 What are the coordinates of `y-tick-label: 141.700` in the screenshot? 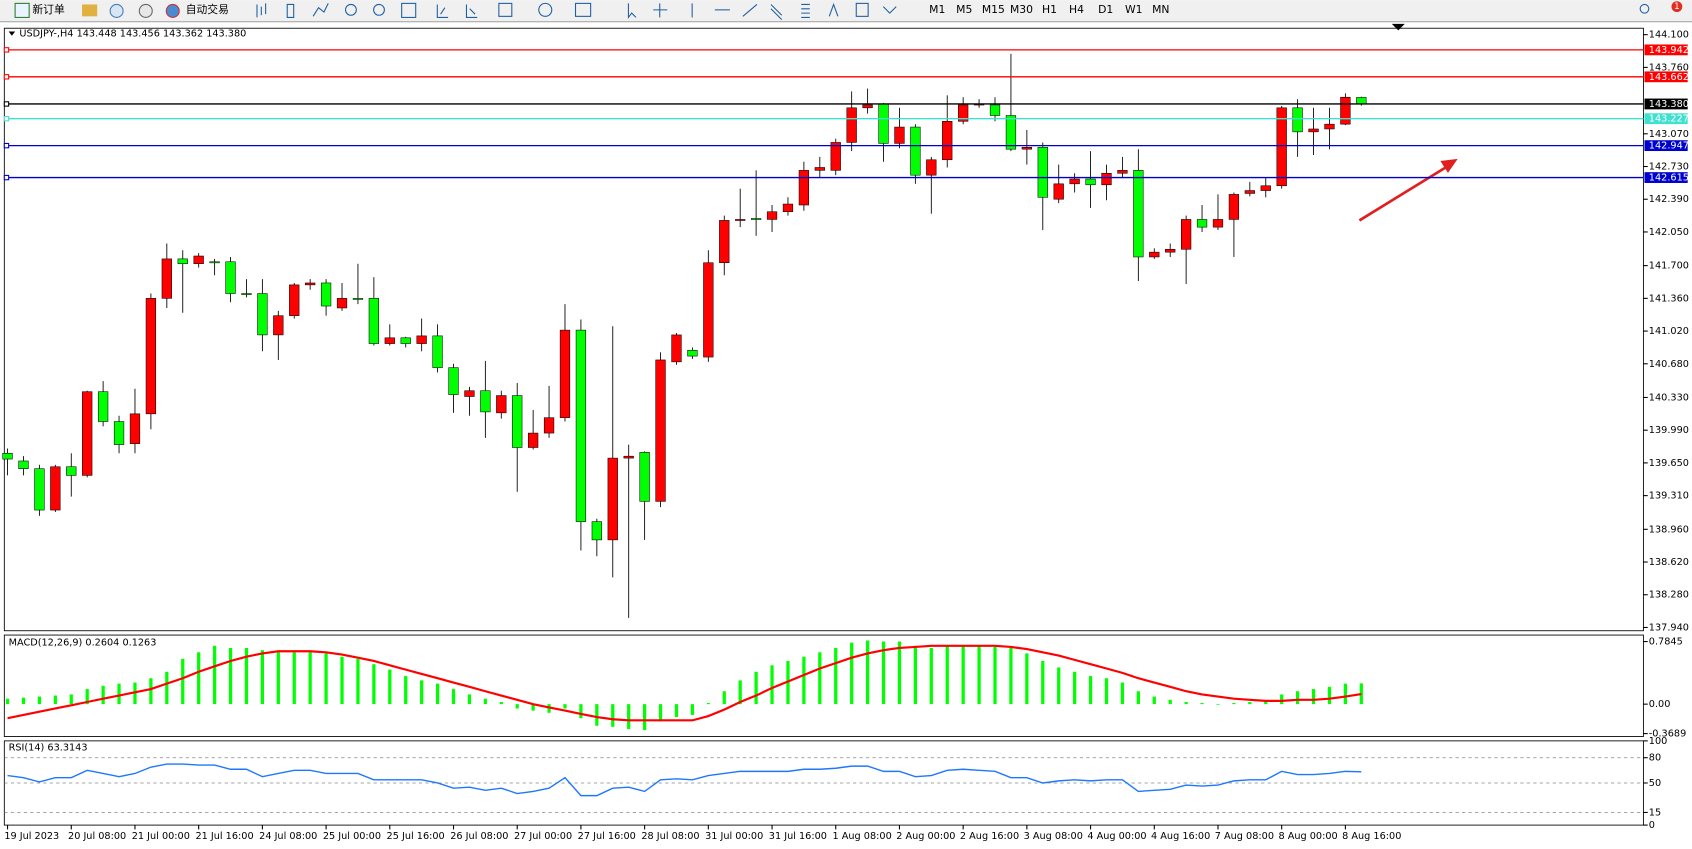 It's located at (1669, 266).